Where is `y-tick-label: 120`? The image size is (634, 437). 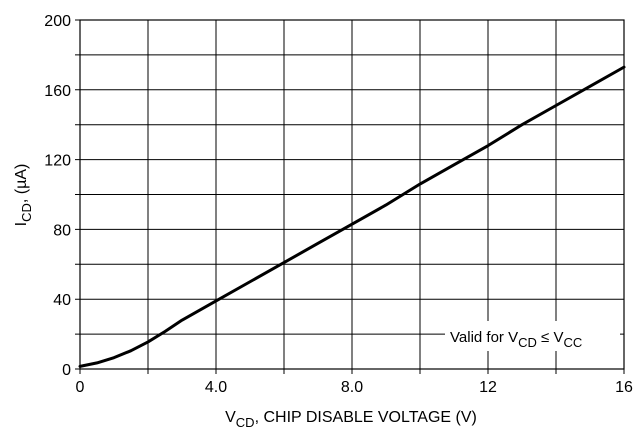
y-tick-label: 120 is located at coordinates (57, 161).